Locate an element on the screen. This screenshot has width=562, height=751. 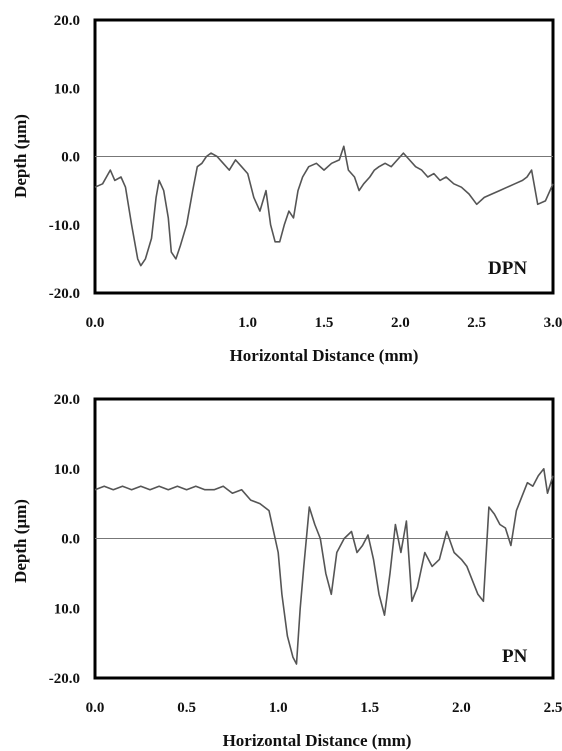
y-tick-labels: 20.0 10.0 0.0 -10.0 -20.0 is located at coordinates (64, 157).